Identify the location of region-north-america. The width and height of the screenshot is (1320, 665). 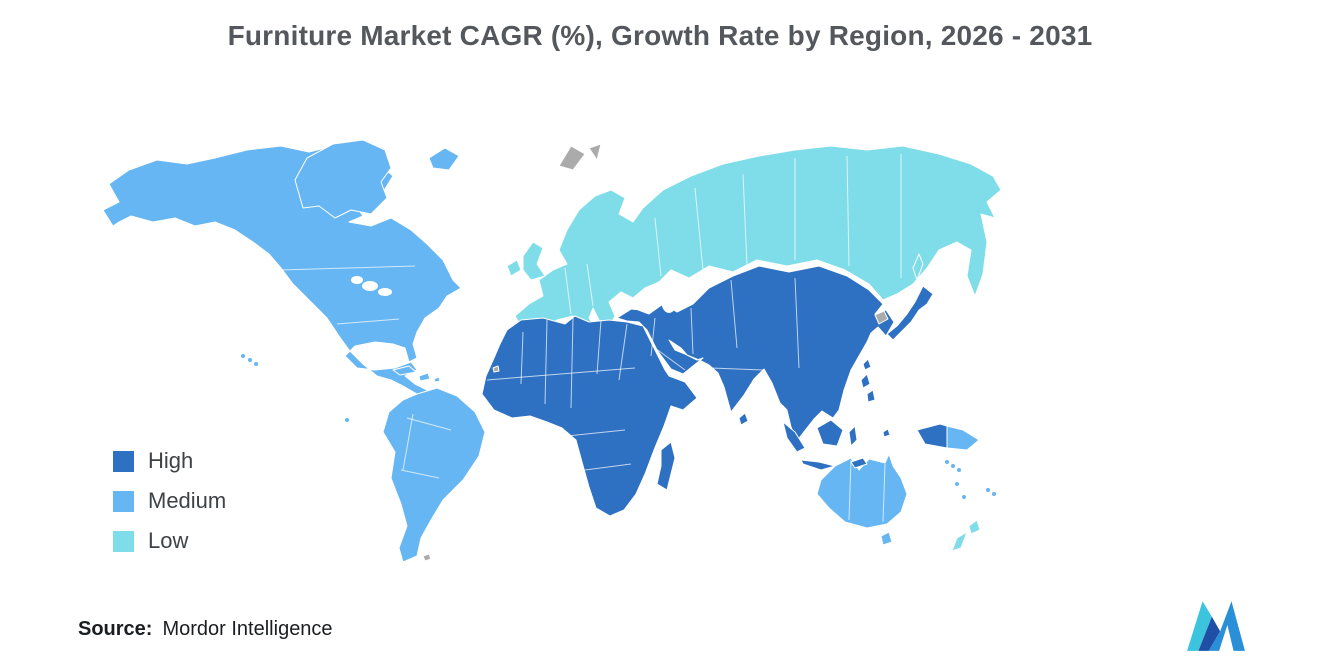
(282, 275).